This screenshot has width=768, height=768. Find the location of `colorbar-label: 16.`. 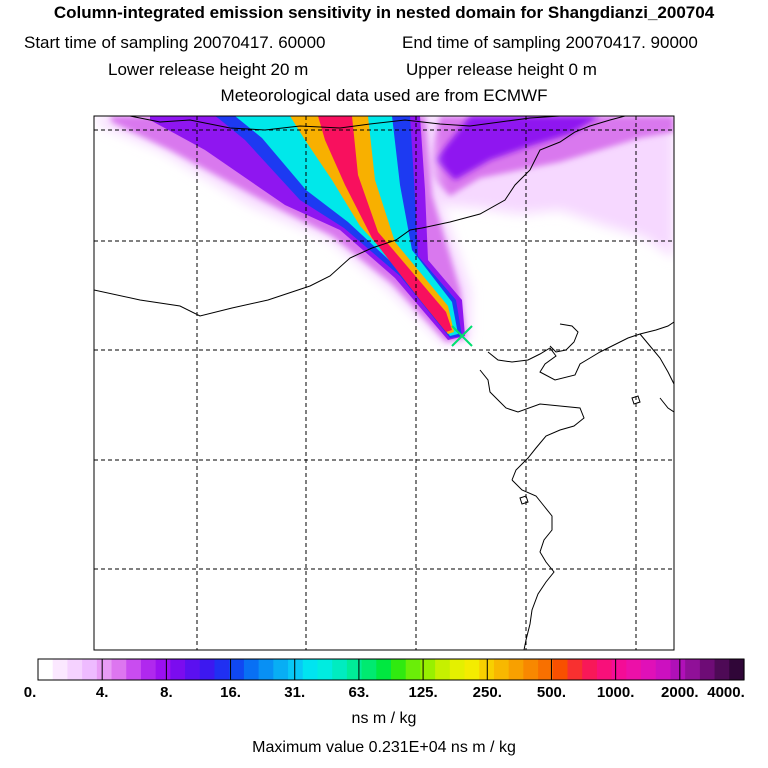

colorbar-label: 16. is located at coordinates (230, 692).